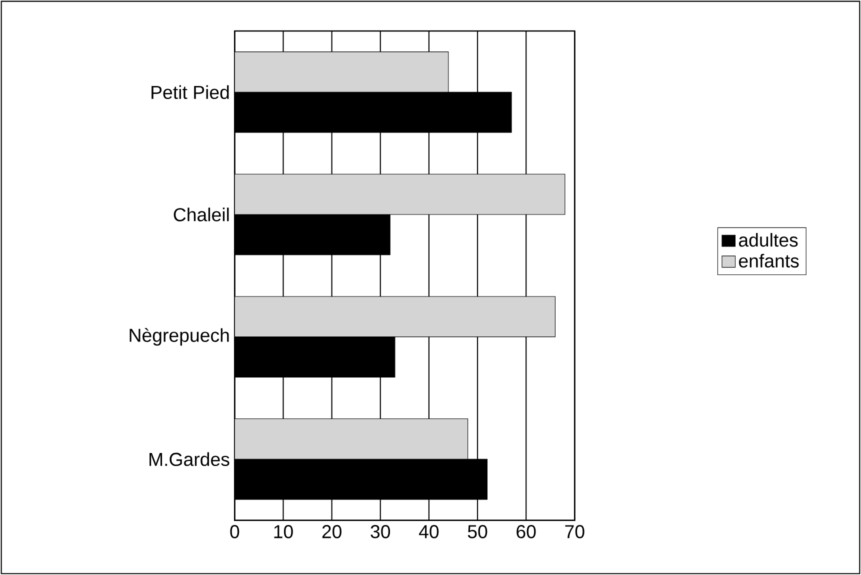 This screenshot has height=575, width=861. I want to click on x-tick-label: 60, so click(526, 531).